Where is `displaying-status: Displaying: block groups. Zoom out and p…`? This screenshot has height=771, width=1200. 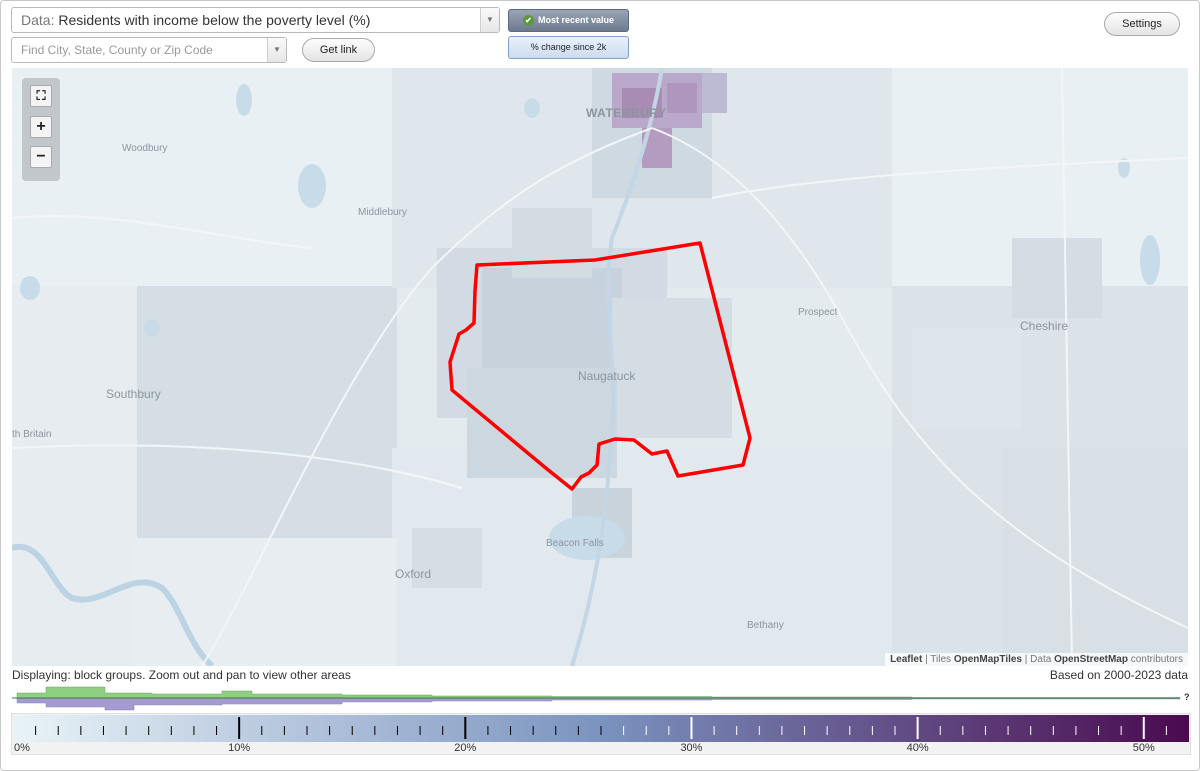
displaying-status: Displaying: block groups. Zoom out and p… is located at coordinates (181, 675).